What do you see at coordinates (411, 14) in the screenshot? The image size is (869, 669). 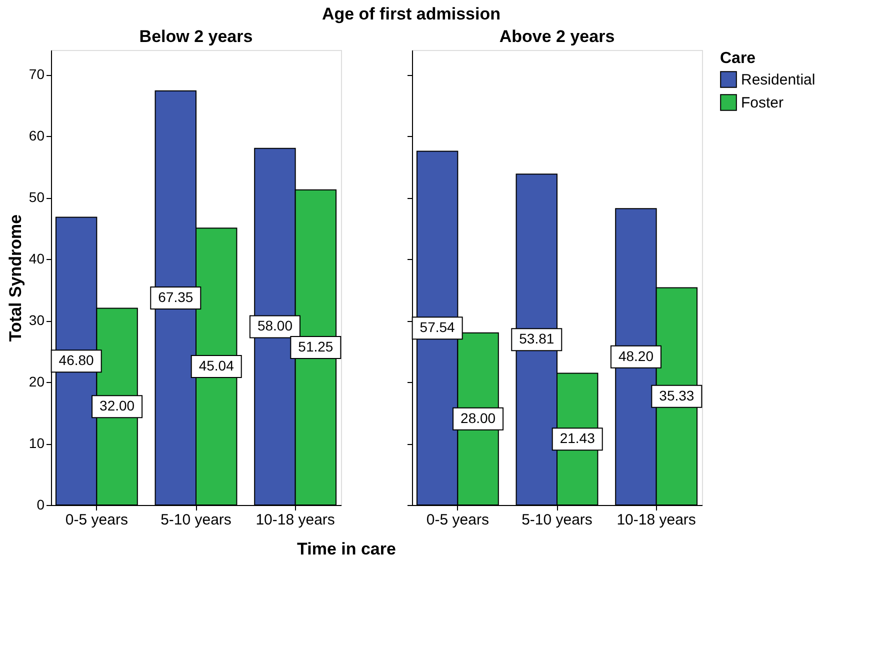 I see `text: Age of first admission` at bounding box center [411, 14].